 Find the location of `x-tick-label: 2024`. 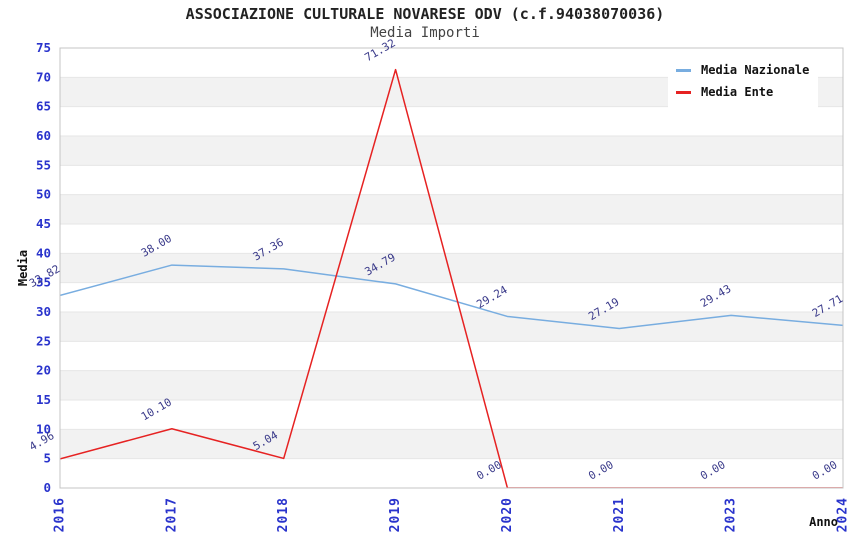

x-tick-label: 2024 is located at coordinates (843, 514).